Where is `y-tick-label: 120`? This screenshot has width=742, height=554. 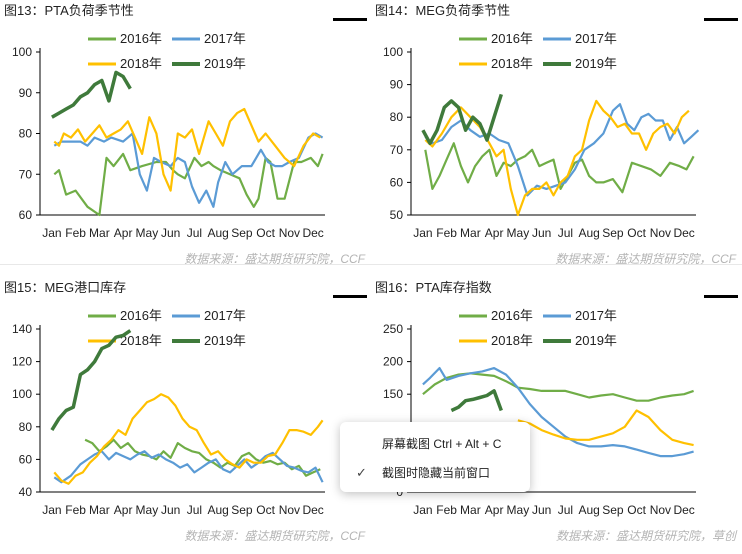 y-tick-label: 120 is located at coordinates (22, 362).